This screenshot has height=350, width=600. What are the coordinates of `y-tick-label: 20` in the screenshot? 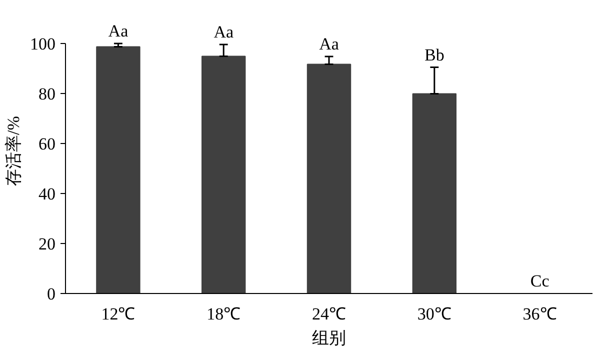 It's located at (47, 244).